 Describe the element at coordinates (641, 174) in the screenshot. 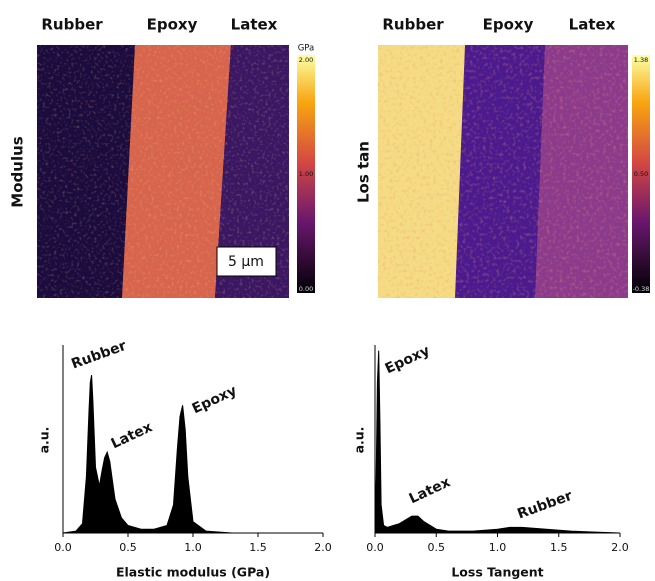

I see `colorbar-label: 0.50` at that location.